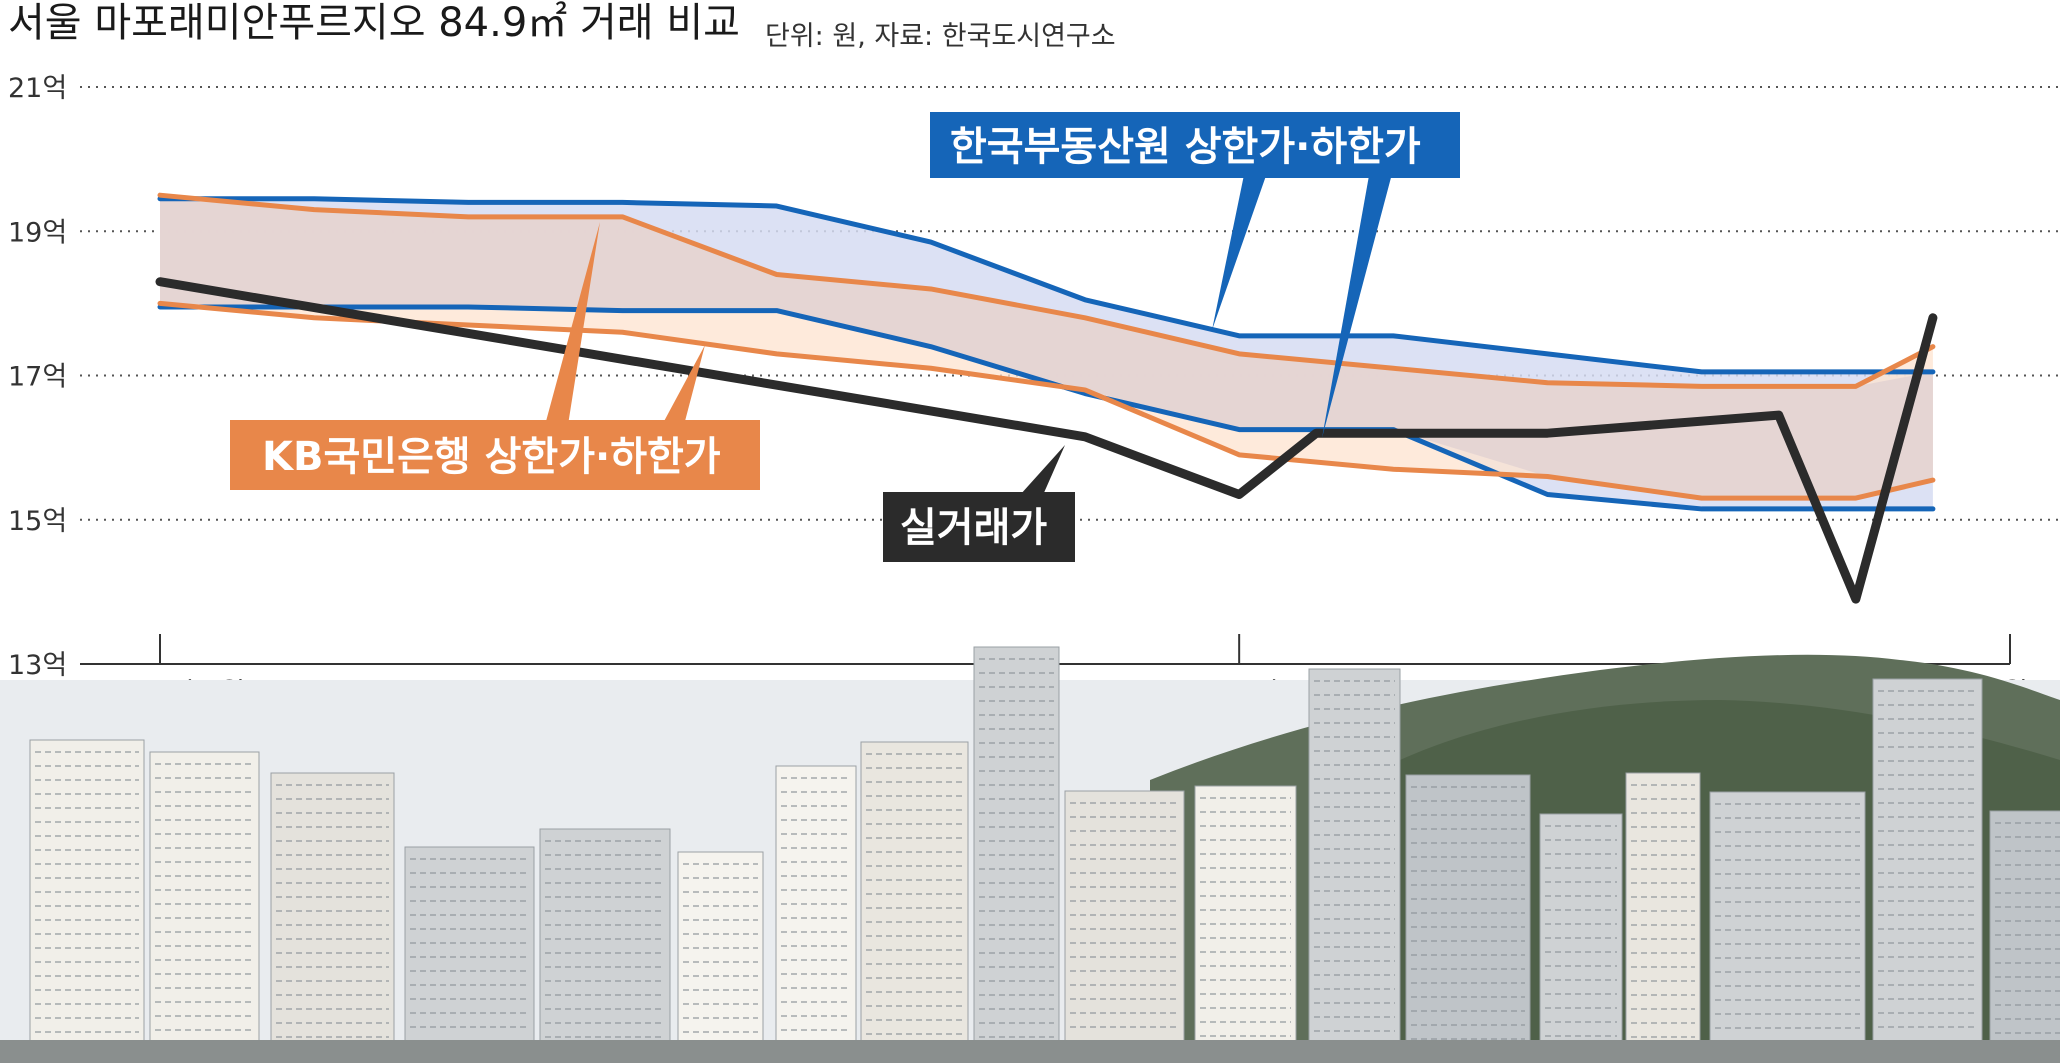  What do you see at coordinates (37, 521) in the screenshot?
I see `y-tick-label: 15억` at bounding box center [37, 521].